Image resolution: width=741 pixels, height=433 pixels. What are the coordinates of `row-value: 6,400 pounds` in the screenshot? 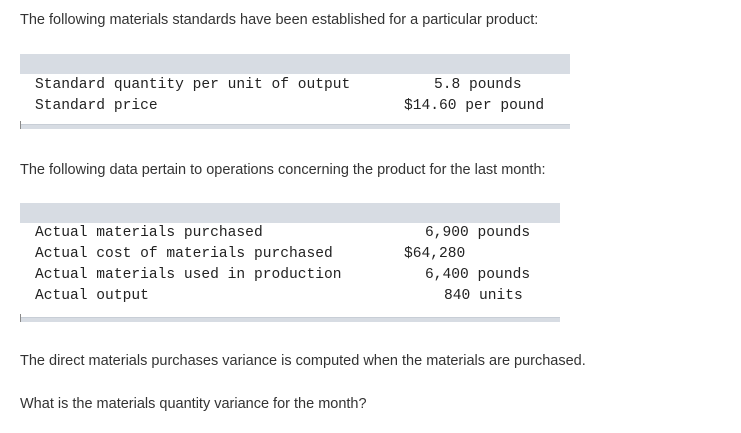 It's located at (478, 275).